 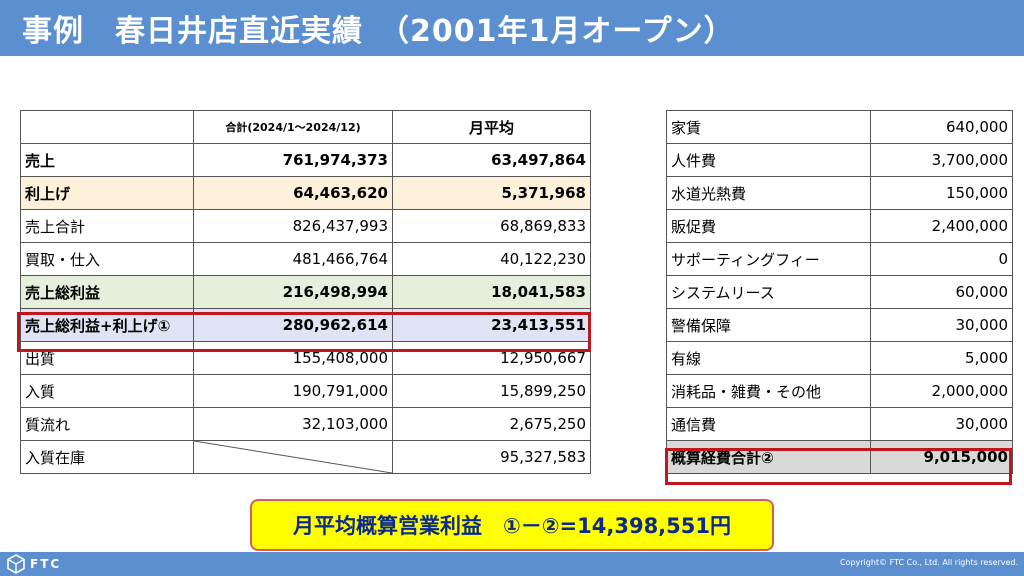 What do you see at coordinates (107, 292) in the screenshot?
I see `row-label: 売上総利益` at bounding box center [107, 292].